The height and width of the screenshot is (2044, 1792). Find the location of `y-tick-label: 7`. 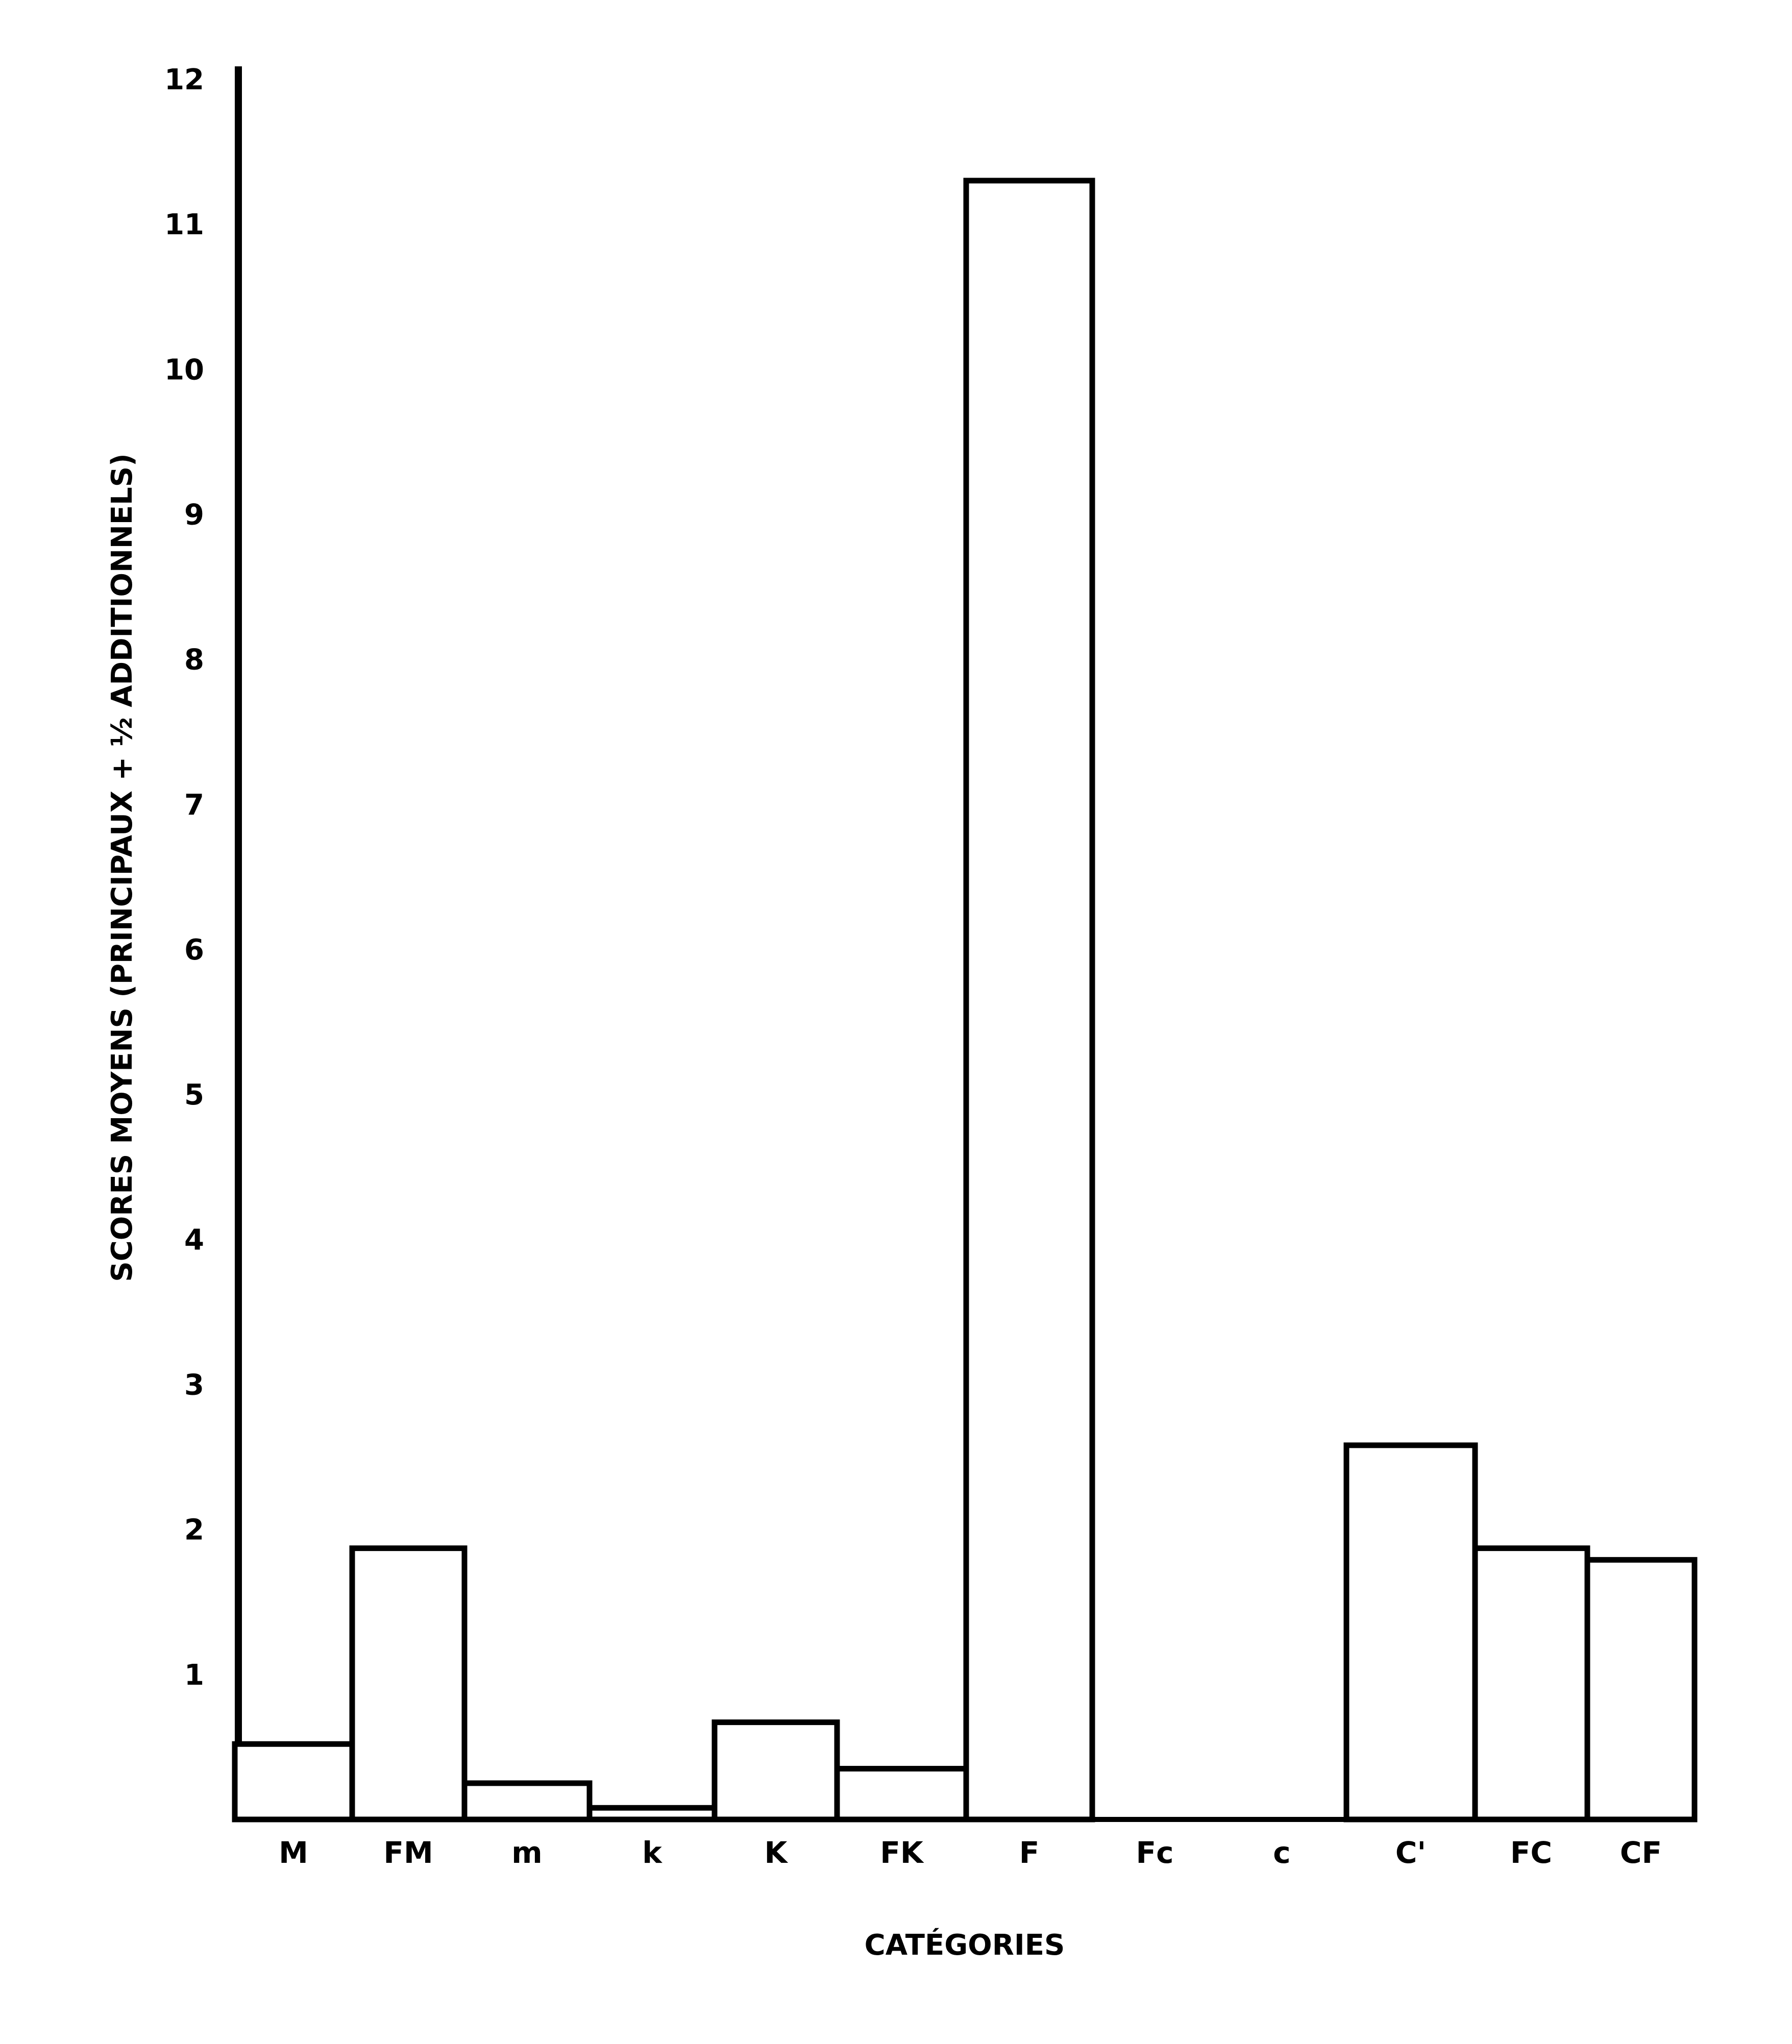

y-tick-label: 7 is located at coordinates (194, 805).